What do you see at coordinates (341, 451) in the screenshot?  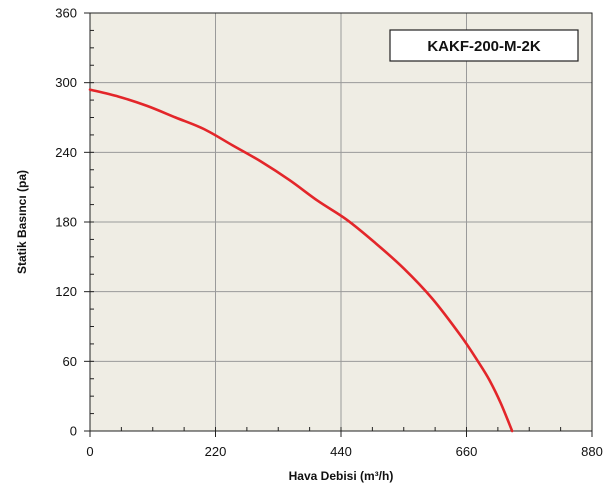 I see `x-tick-label: 440` at bounding box center [341, 451].